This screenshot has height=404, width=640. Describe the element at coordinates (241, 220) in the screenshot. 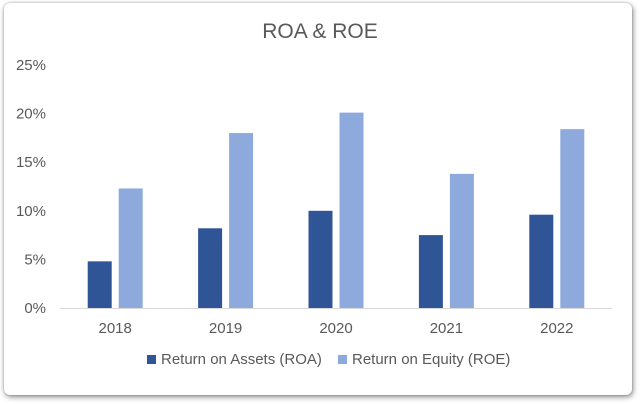

I see `bar-roe-2019` at that location.